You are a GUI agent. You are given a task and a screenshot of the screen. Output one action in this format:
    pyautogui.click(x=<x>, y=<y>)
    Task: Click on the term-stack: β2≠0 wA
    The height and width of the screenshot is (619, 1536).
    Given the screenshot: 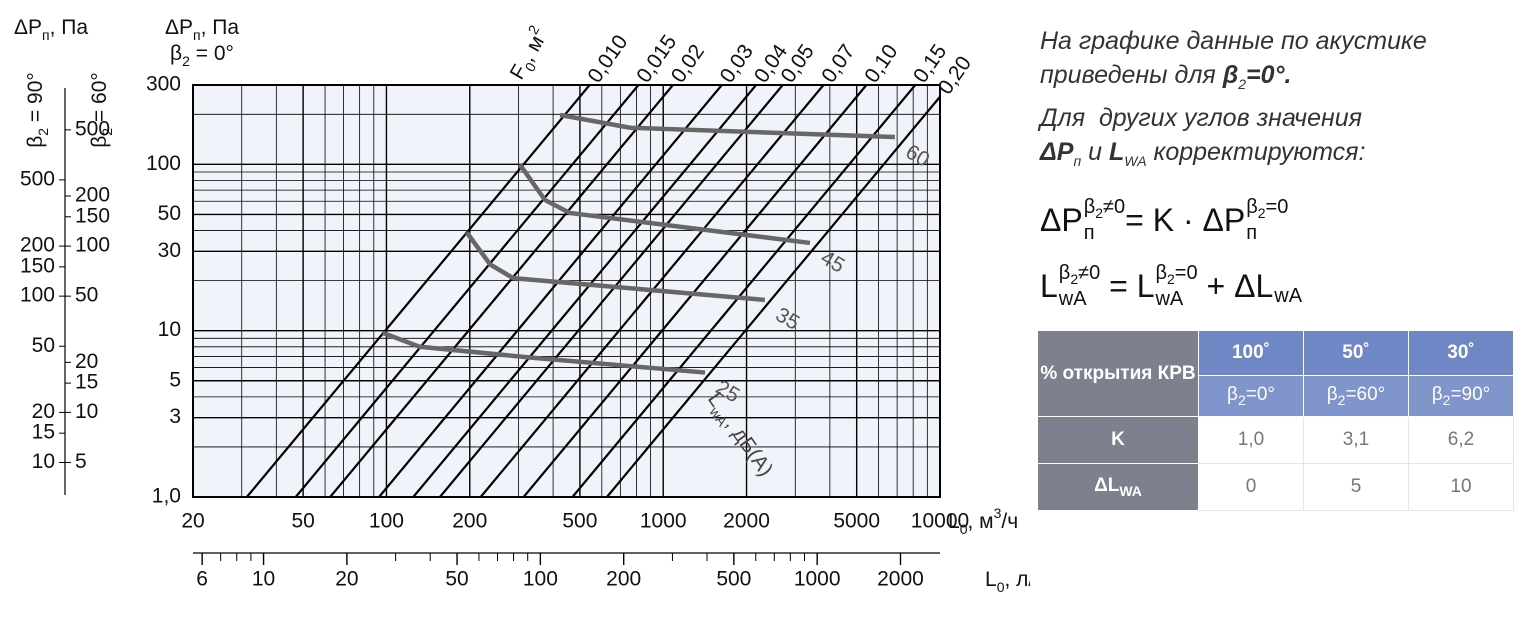 What is the action you would take?
    pyautogui.click(x=1079, y=286)
    